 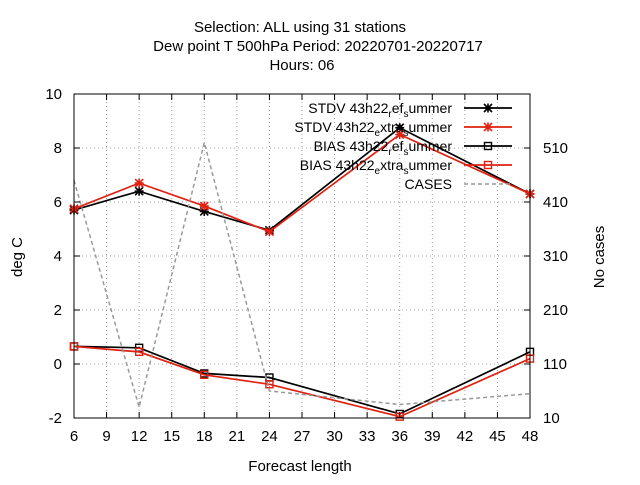 I want to click on x-tick-label: 27, so click(x=302, y=436).